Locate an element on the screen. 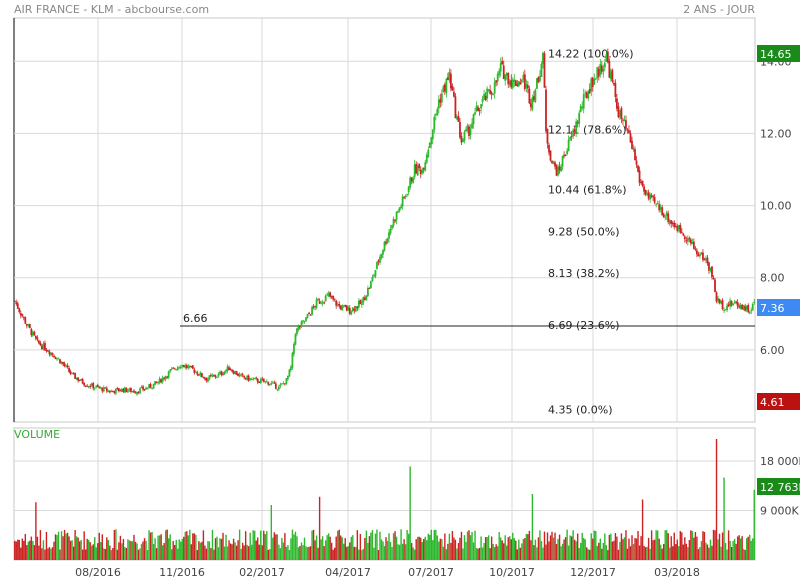 The width and height of the screenshot is (800, 580). chart-title: AIR FRANCE - KLM - abcbourse.com is located at coordinates (112, 9).